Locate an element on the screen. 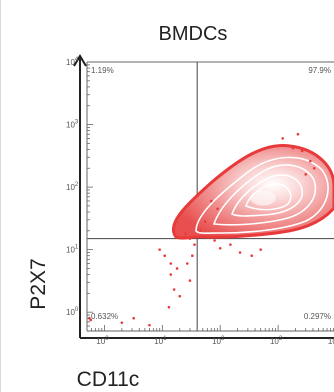  x-tick-label: 10² is located at coordinates (218, 341).